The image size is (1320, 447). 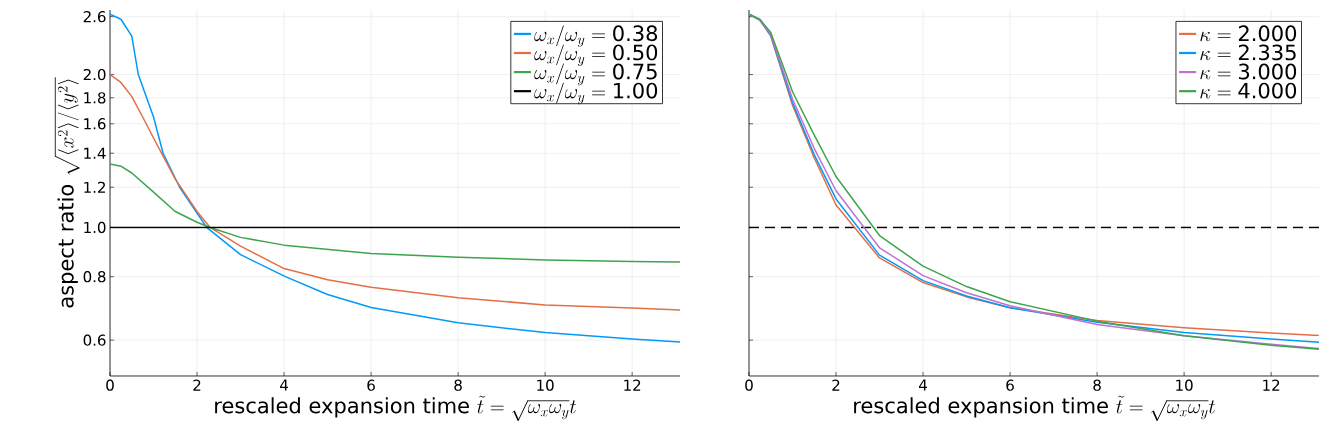 I want to click on line-series, so click(x=395, y=213).